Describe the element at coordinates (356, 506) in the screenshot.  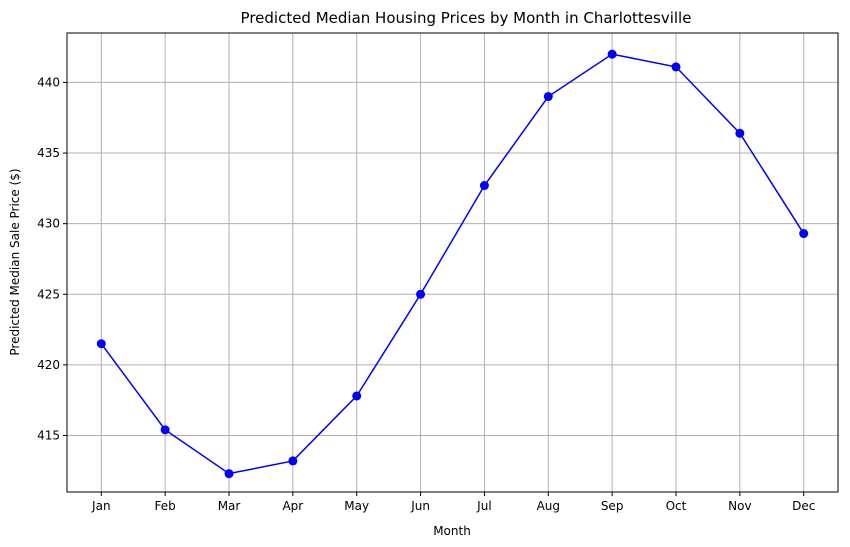
I see `x-tick-label: May` at that location.